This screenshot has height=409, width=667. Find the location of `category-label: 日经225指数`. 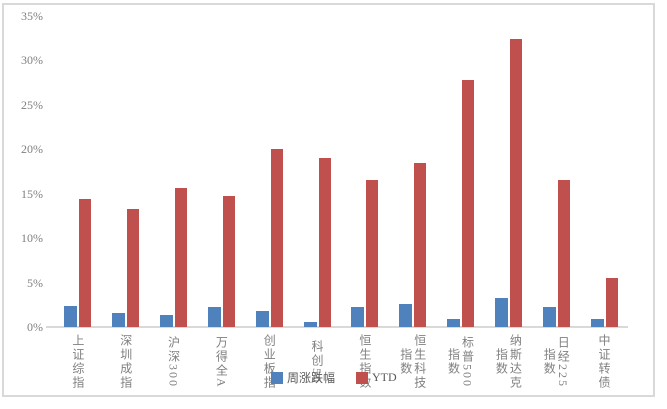

category-label: 日经225指数 is located at coordinates (556, 362).